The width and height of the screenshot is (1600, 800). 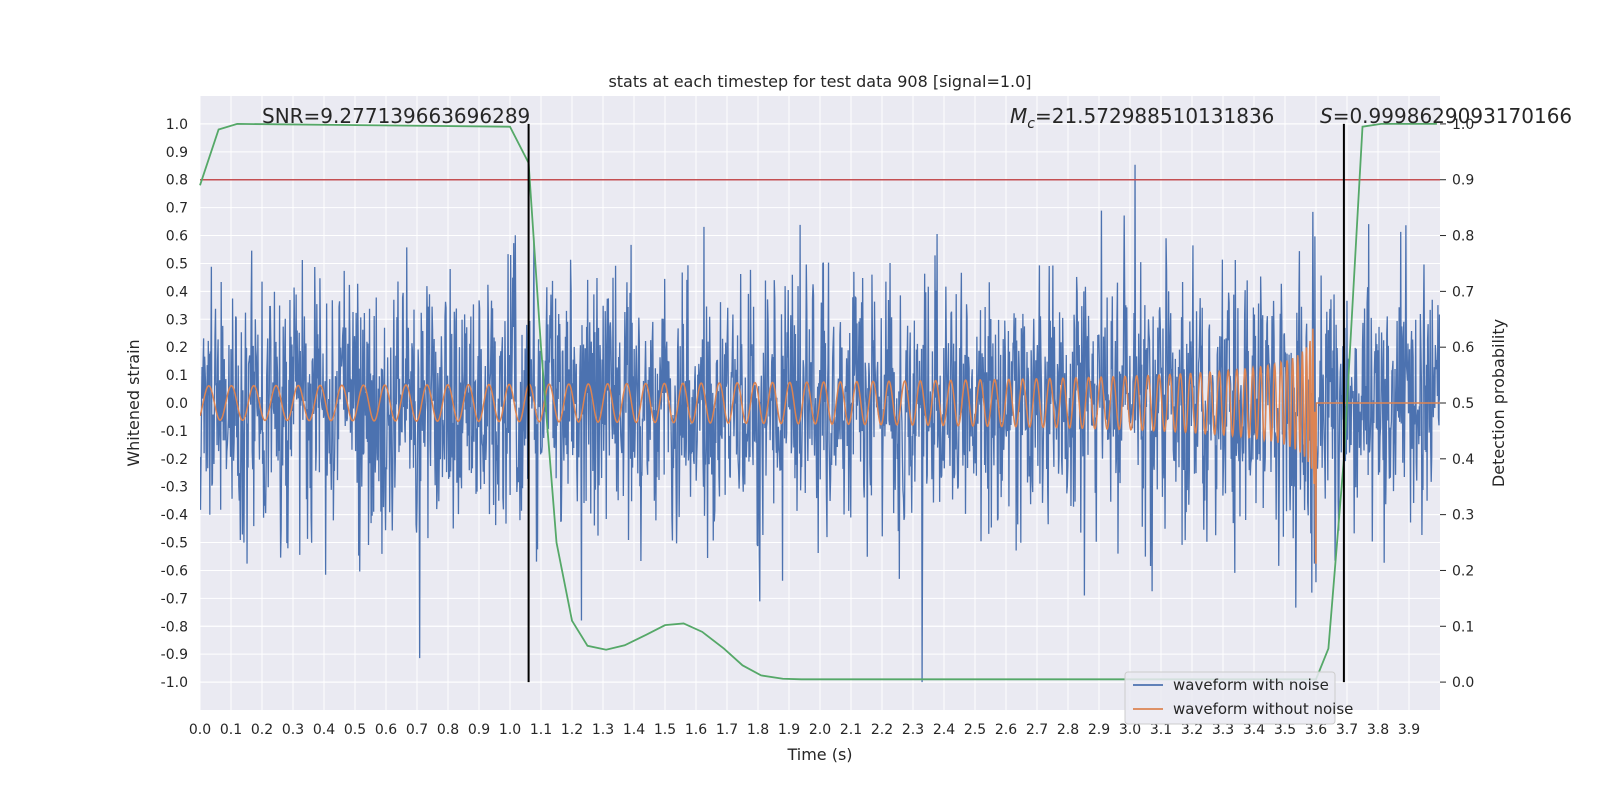 What do you see at coordinates (177, 209) in the screenshot?
I see `y-tick-label: 0.7` at bounding box center [177, 209].